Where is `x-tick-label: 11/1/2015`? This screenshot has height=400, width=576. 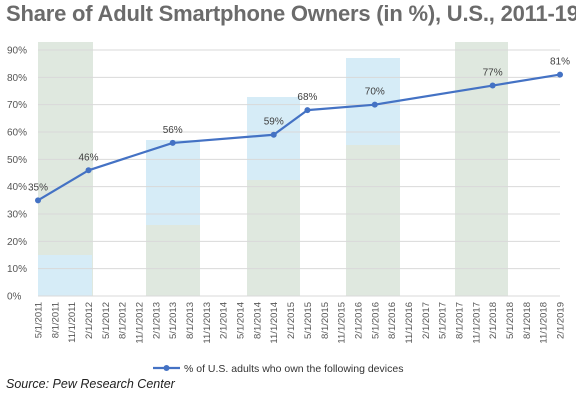 x-tick-label: 11/1/2015 is located at coordinates (342, 323).